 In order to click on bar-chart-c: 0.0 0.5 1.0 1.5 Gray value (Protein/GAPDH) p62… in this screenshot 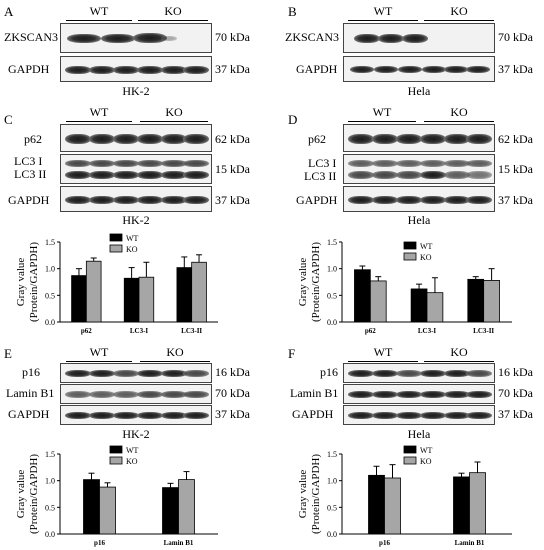, I will do `click(116, 284)`.